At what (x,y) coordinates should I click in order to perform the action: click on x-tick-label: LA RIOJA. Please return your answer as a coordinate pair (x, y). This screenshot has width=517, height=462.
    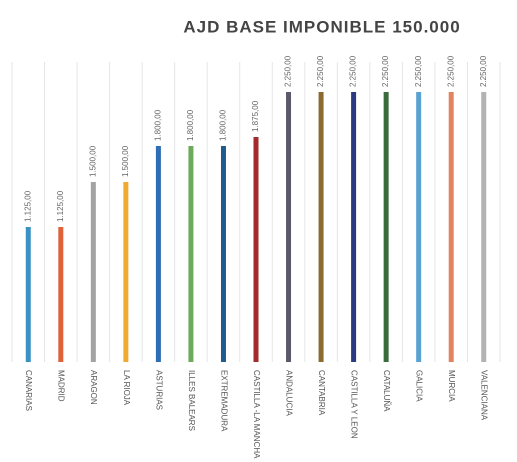
    Looking at the image, I should click on (126, 388).